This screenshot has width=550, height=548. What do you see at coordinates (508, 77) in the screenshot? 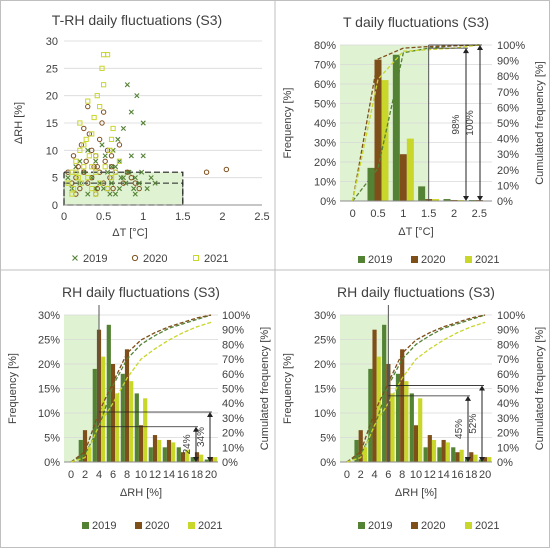
I see `y2-tick-label: 80%` at bounding box center [508, 77].